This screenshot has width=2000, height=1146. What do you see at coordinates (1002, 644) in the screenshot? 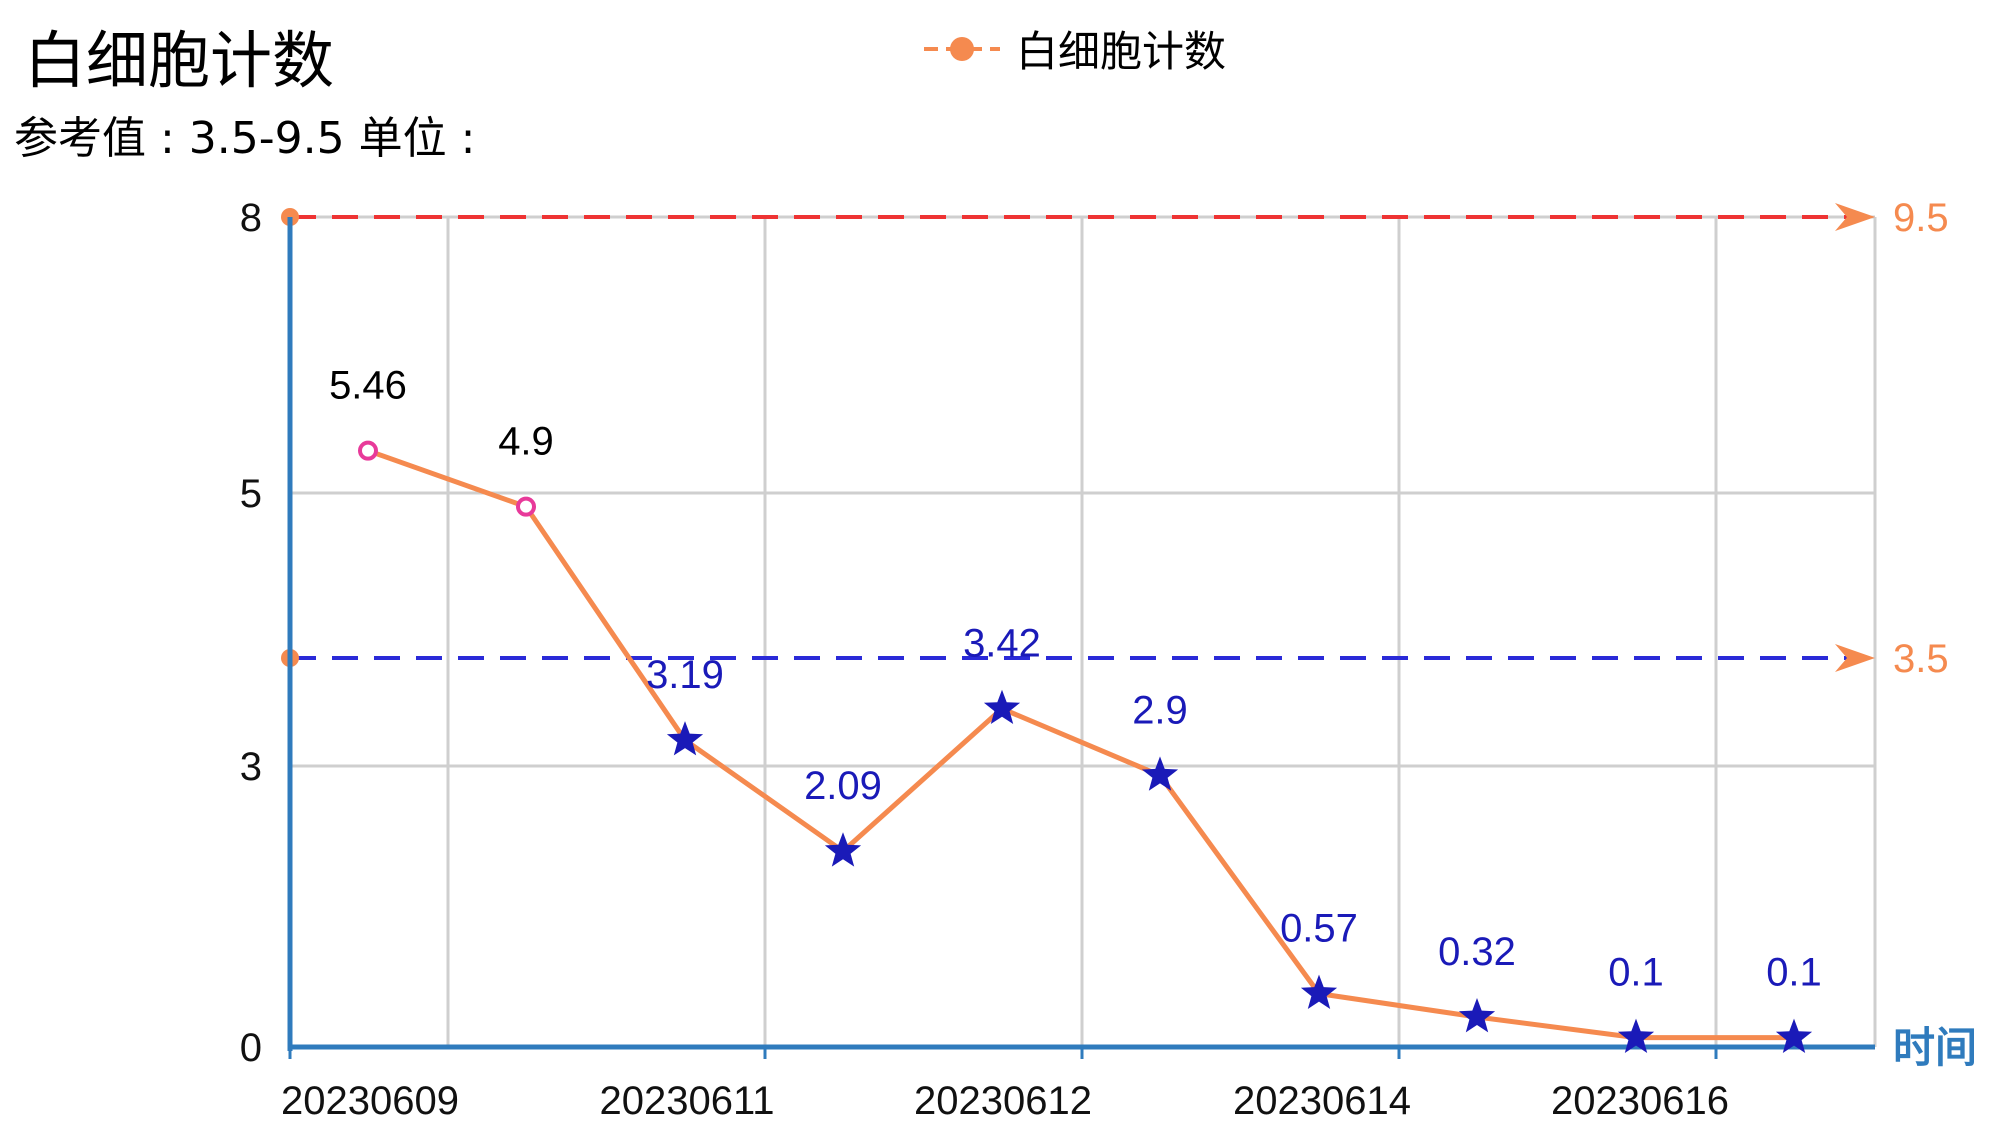
I see `data-value-label: 3.42` at bounding box center [1002, 644].